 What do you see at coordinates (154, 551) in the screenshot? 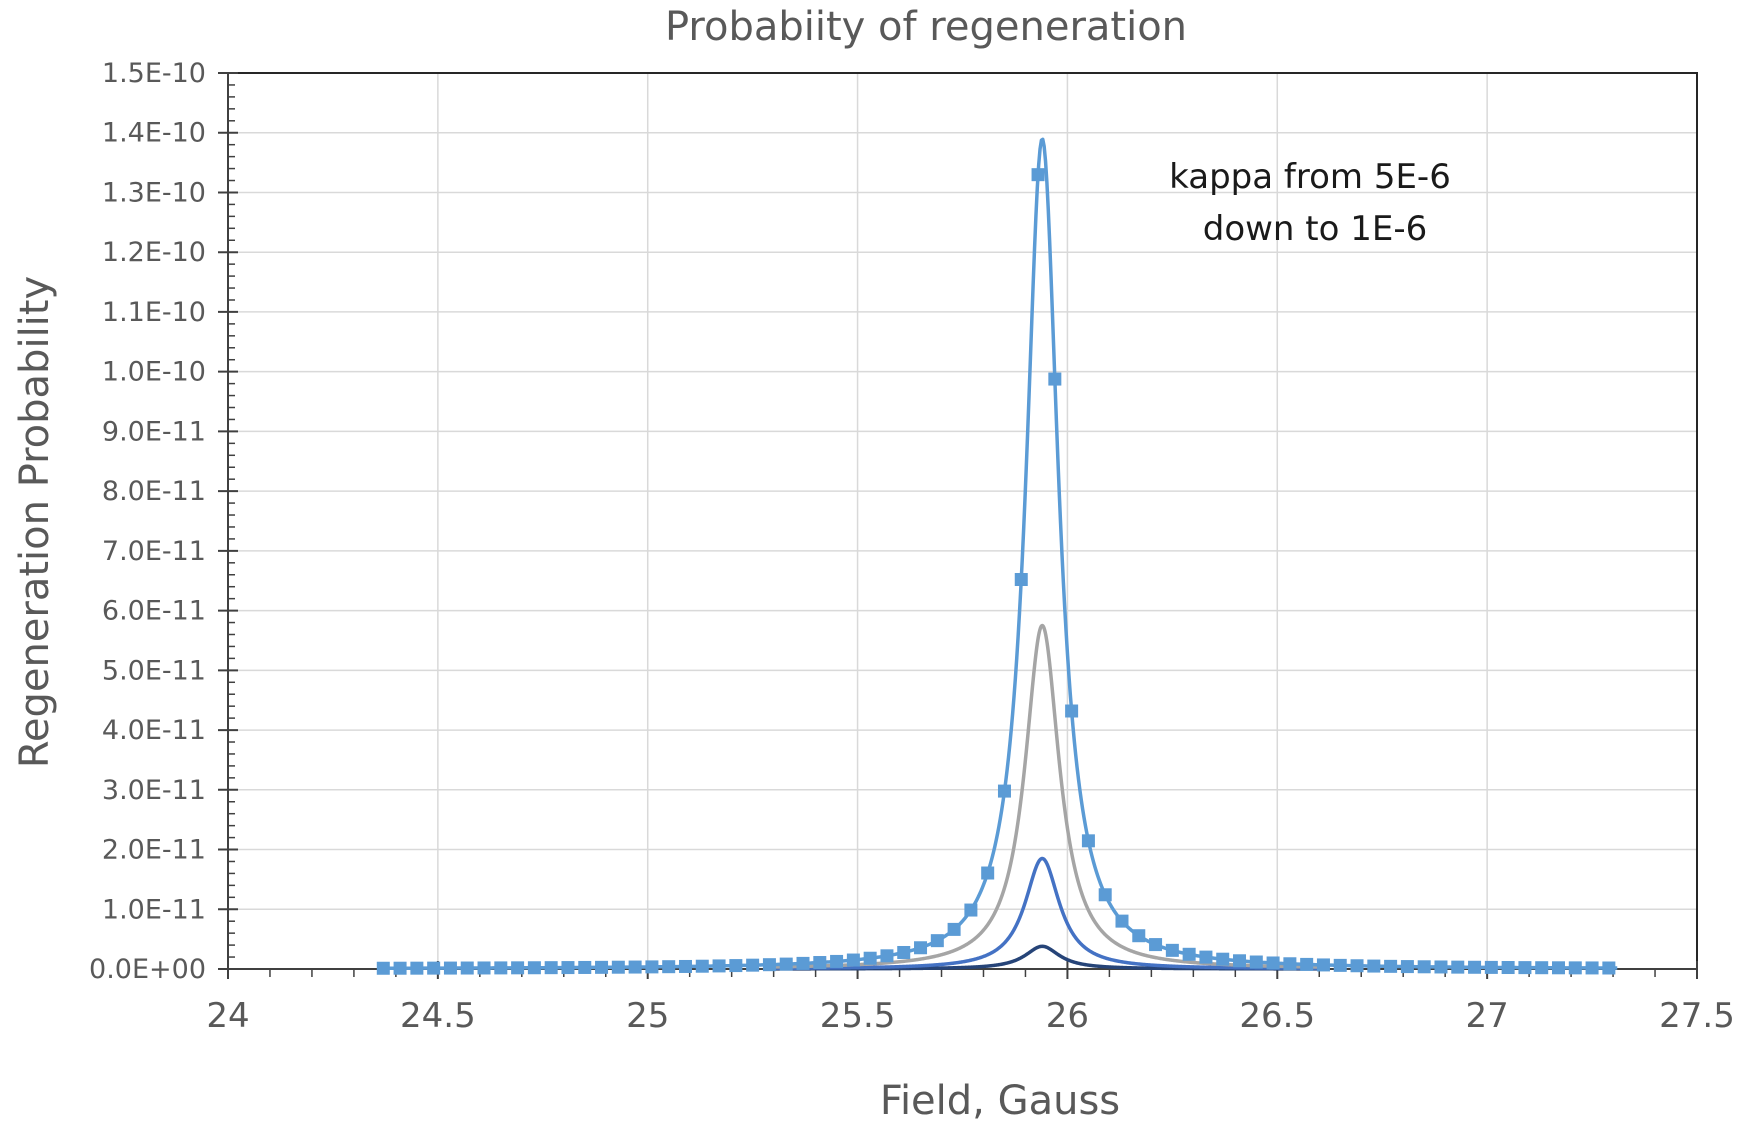
I see `y-tick-label: 7.0E-11` at bounding box center [154, 551].